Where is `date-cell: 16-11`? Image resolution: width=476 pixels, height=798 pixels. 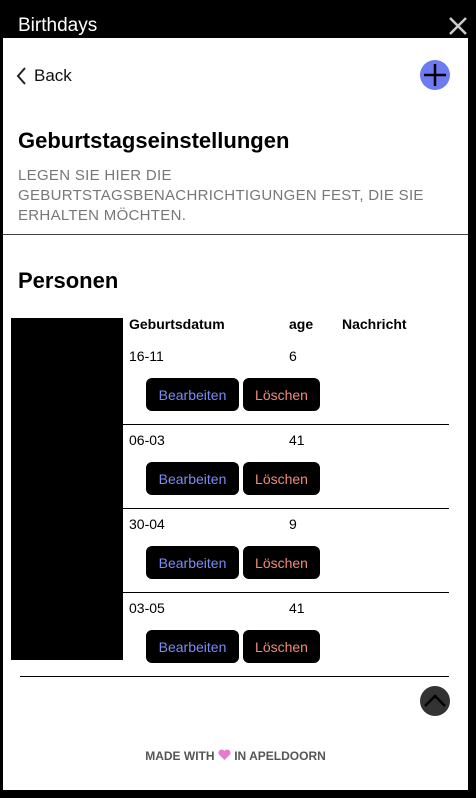 date-cell: 16-11 is located at coordinates (146, 356).